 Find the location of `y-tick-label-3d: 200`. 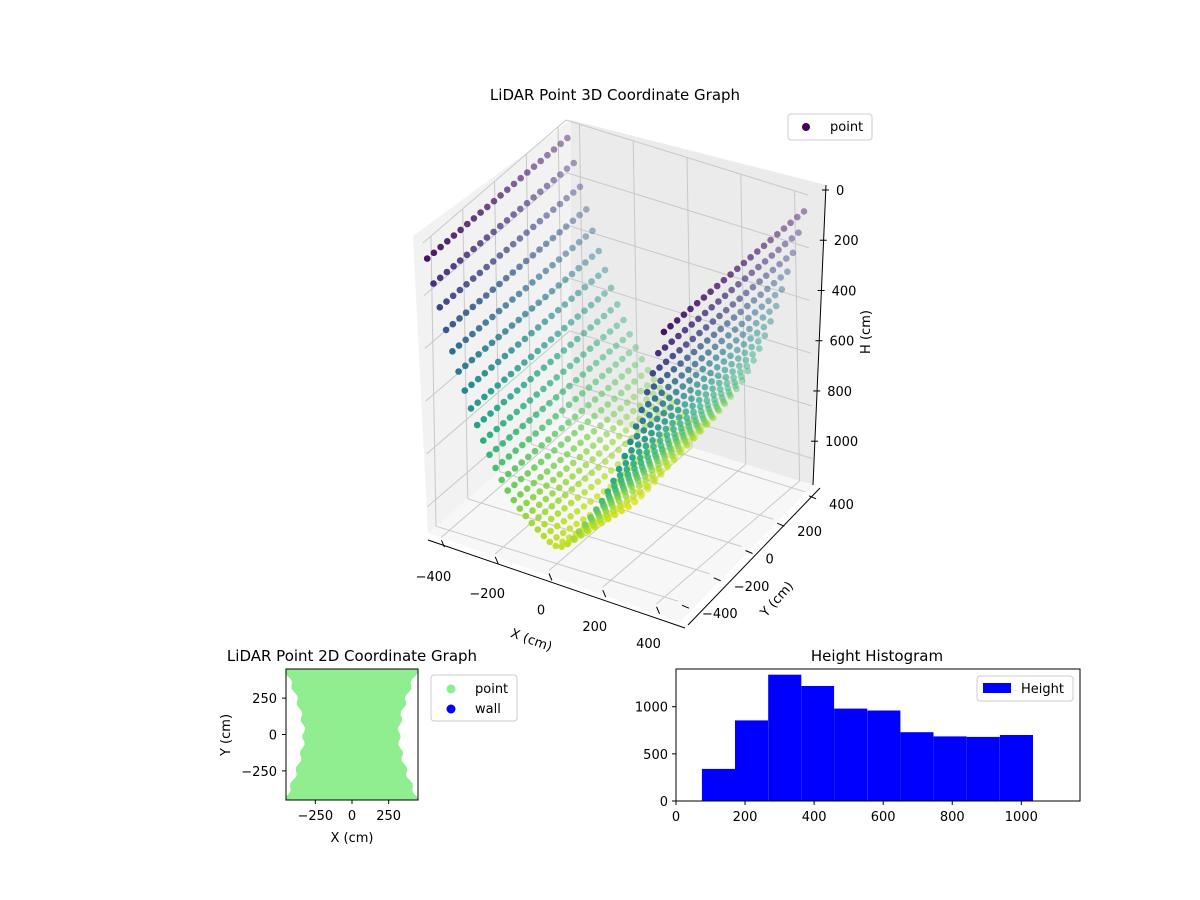

y-tick-label-3d: 200 is located at coordinates (809, 532).